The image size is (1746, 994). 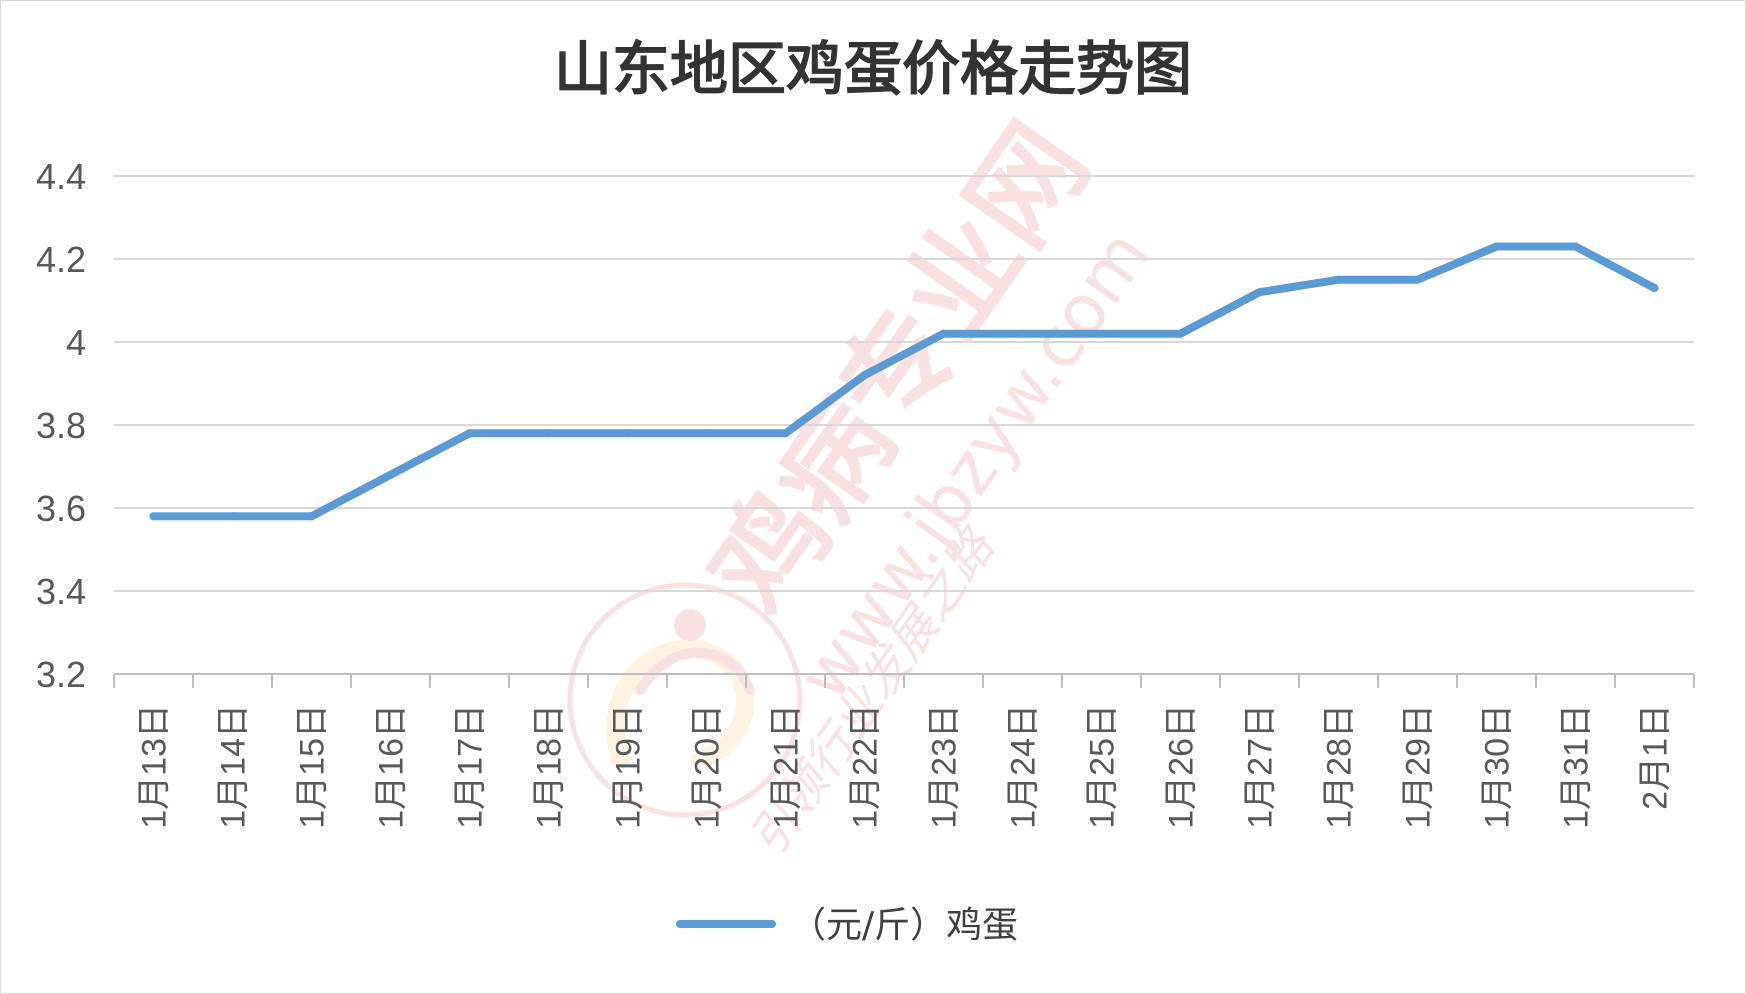 I want to click on legend: （元/斤）鸡蛋, so click(x=847, y=925).